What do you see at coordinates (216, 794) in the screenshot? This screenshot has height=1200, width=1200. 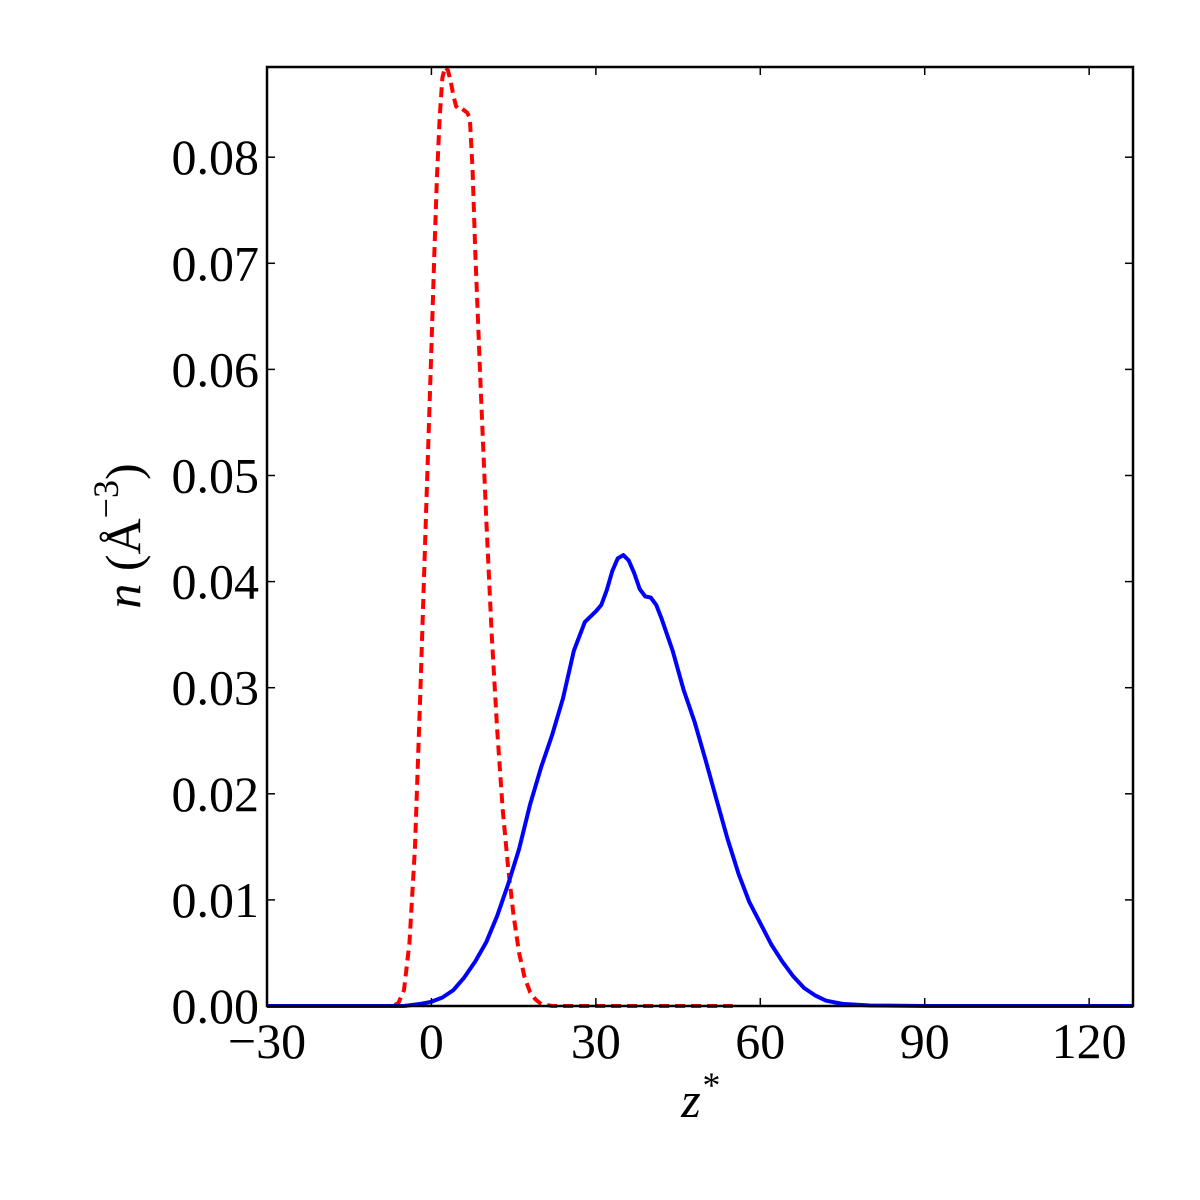 I see `y-tick-label: 0.02` at bounding box center [216, 794].